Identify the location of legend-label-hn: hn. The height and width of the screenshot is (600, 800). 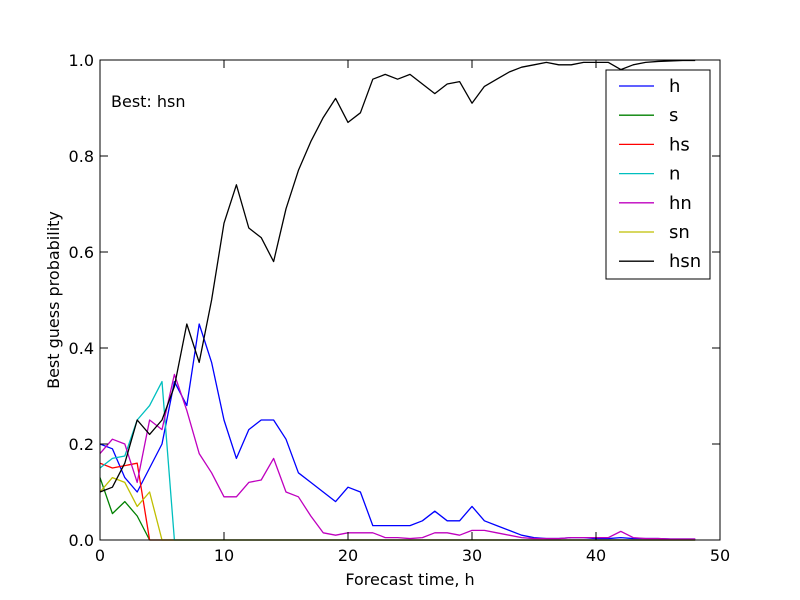
(680, 203).